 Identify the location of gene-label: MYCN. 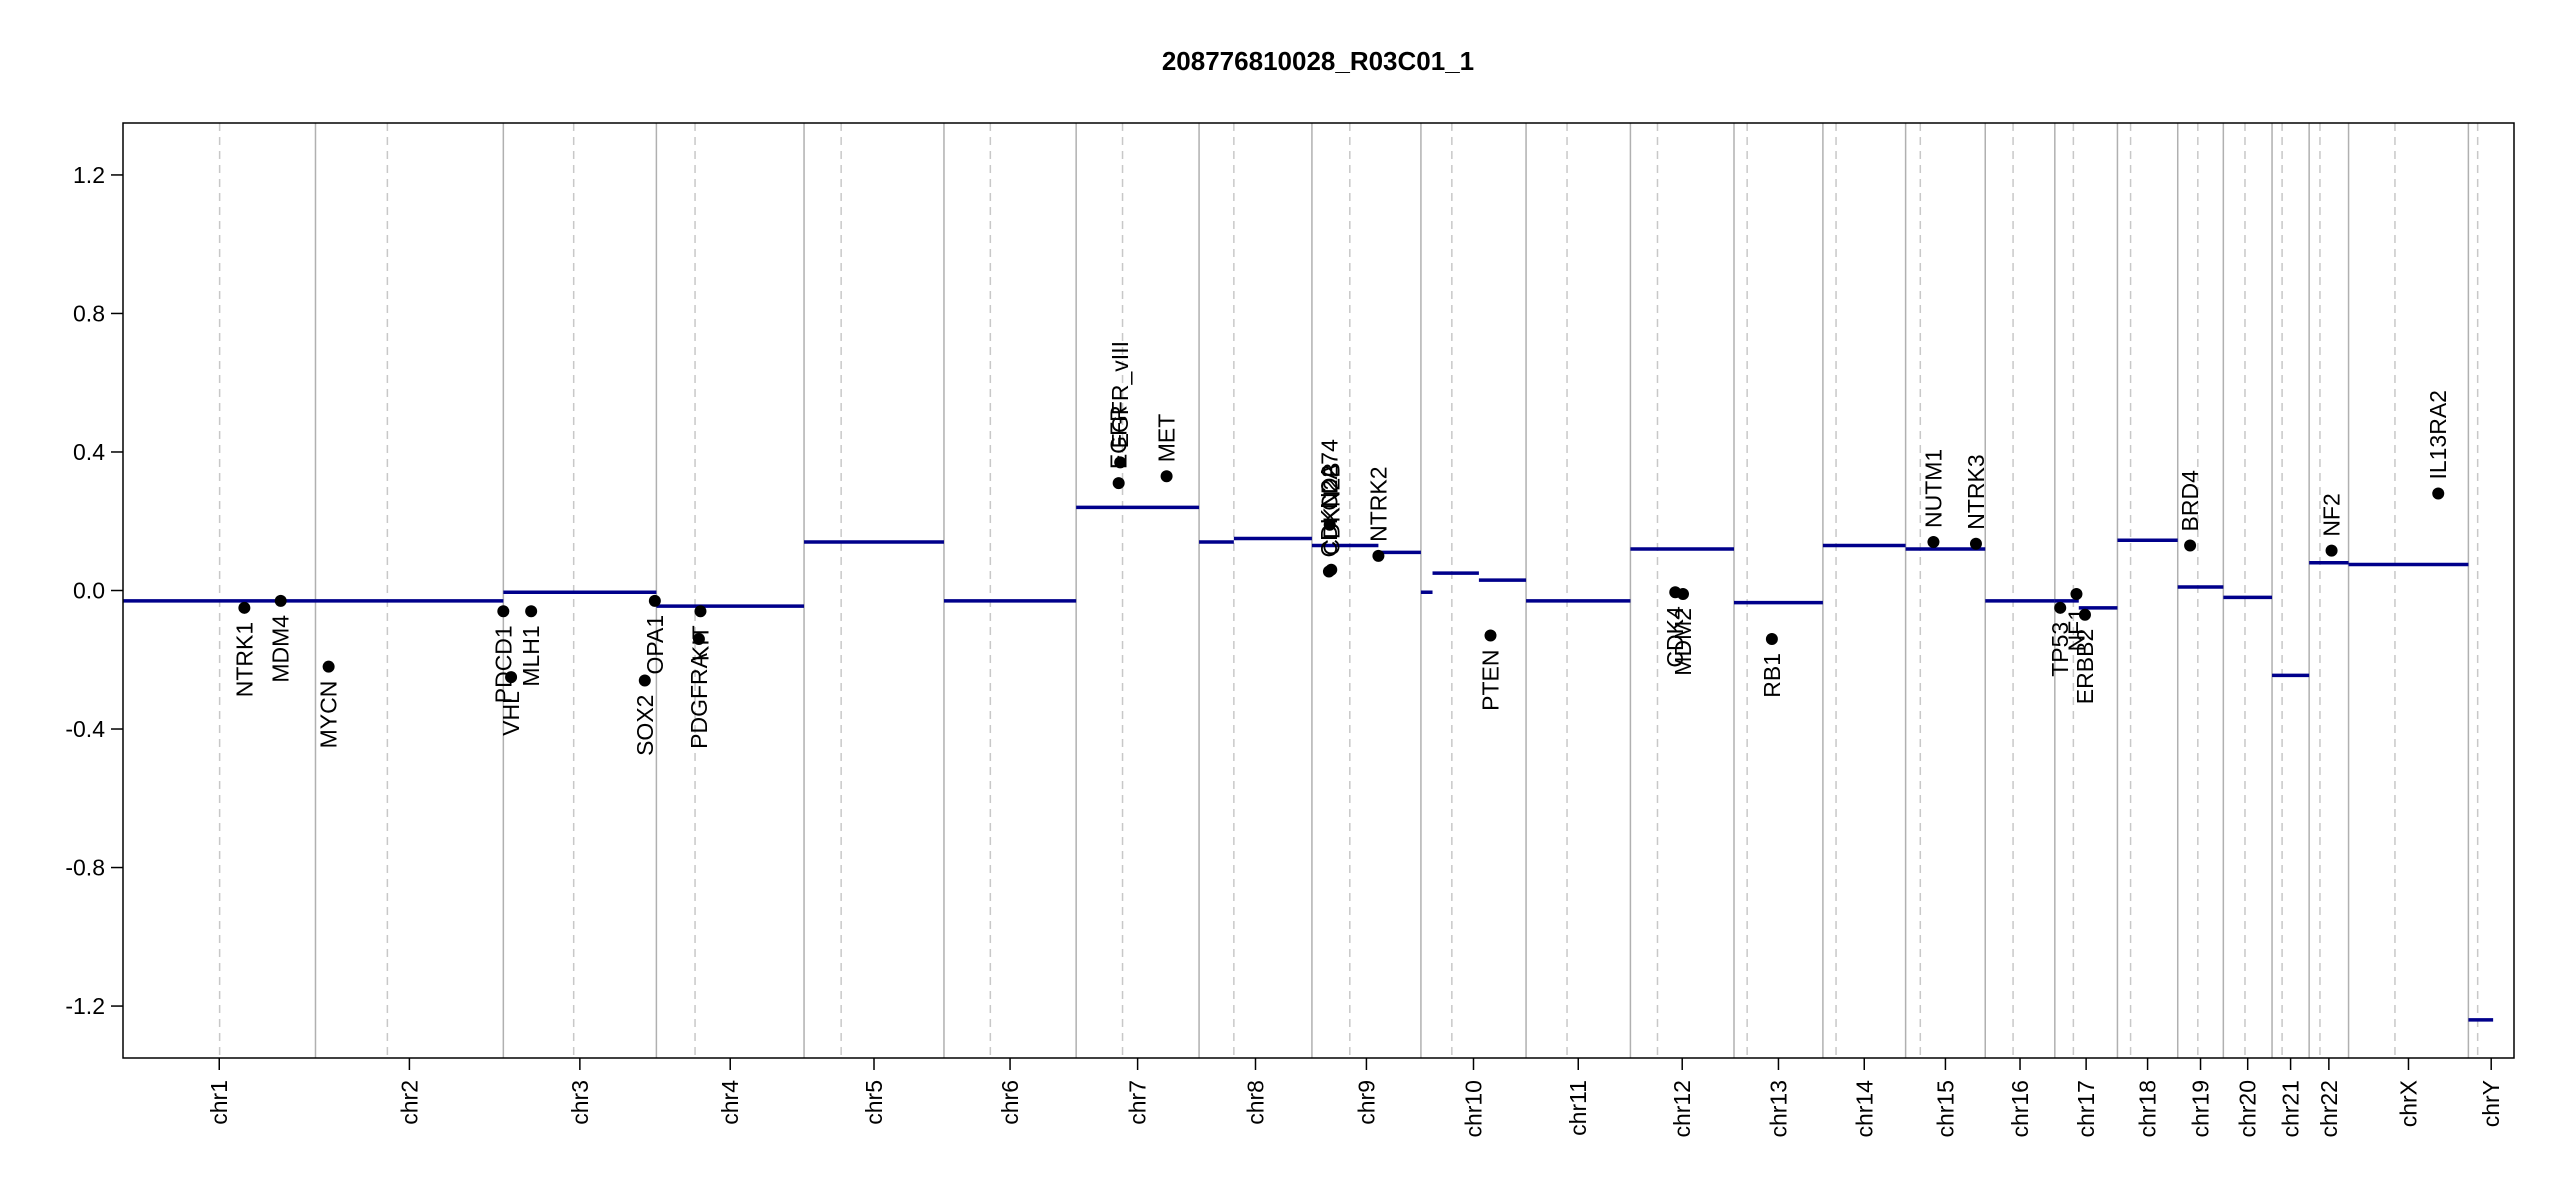
(329, 715).